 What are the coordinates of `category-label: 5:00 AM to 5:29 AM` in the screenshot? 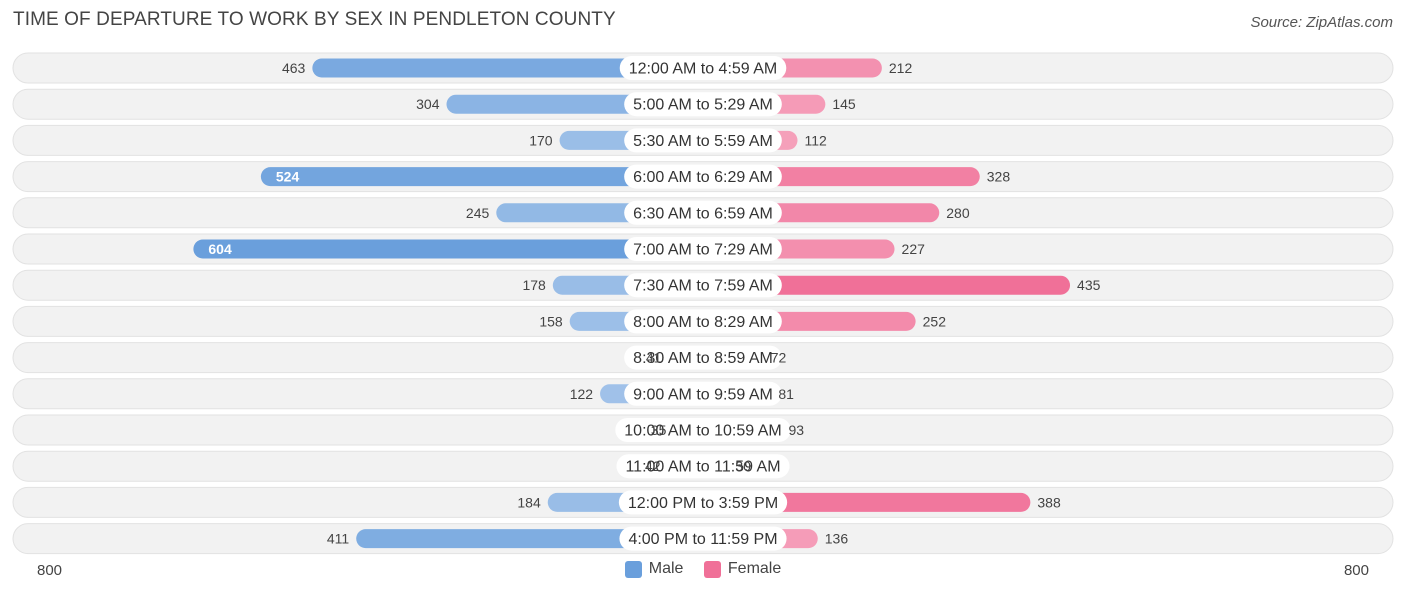 It's located at (703, 105).